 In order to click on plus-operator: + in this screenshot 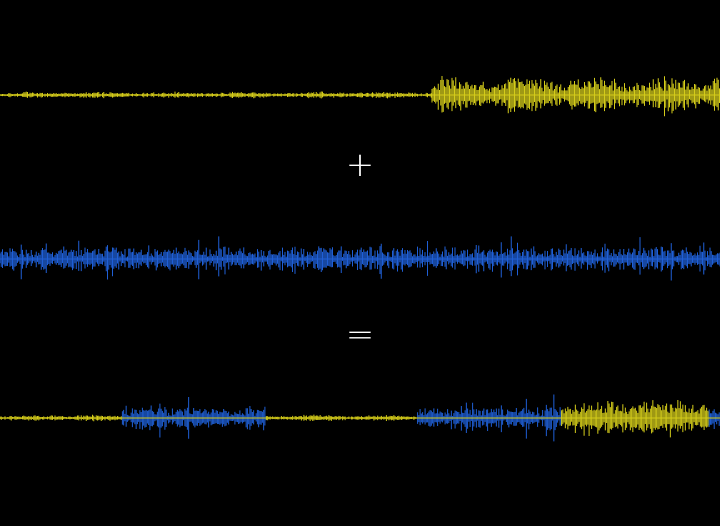, I will do `click(360, 165)`.